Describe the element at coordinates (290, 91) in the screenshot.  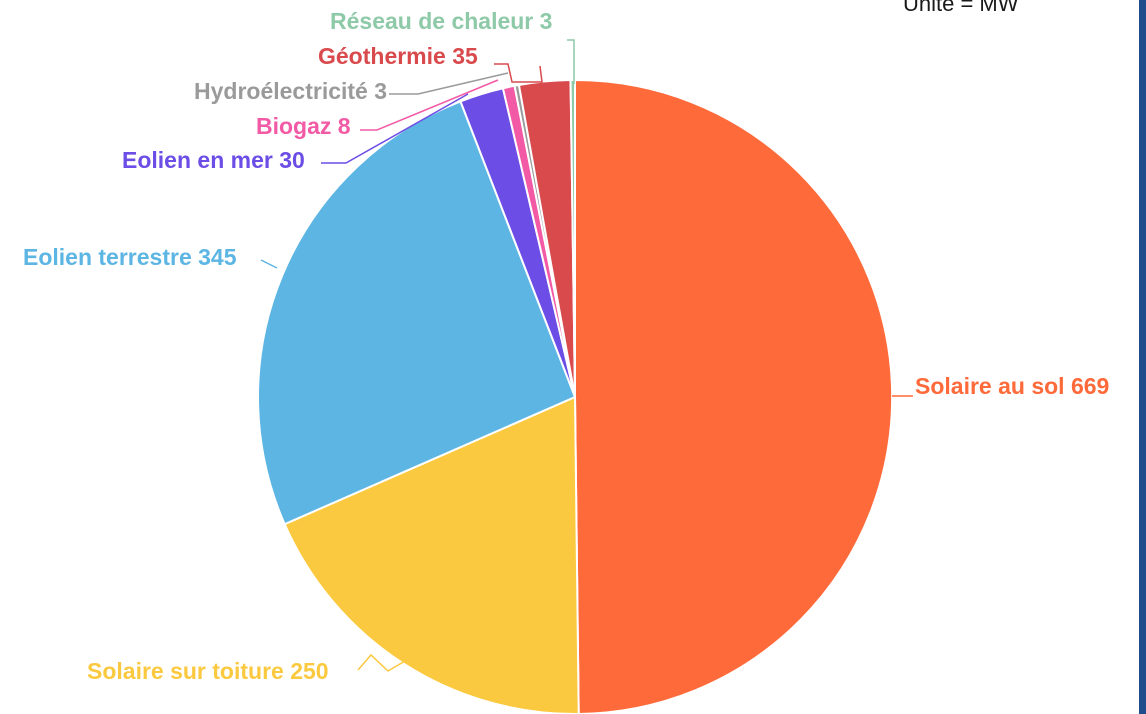
I see `slice-label: Hydroélectricité 3` at that location.